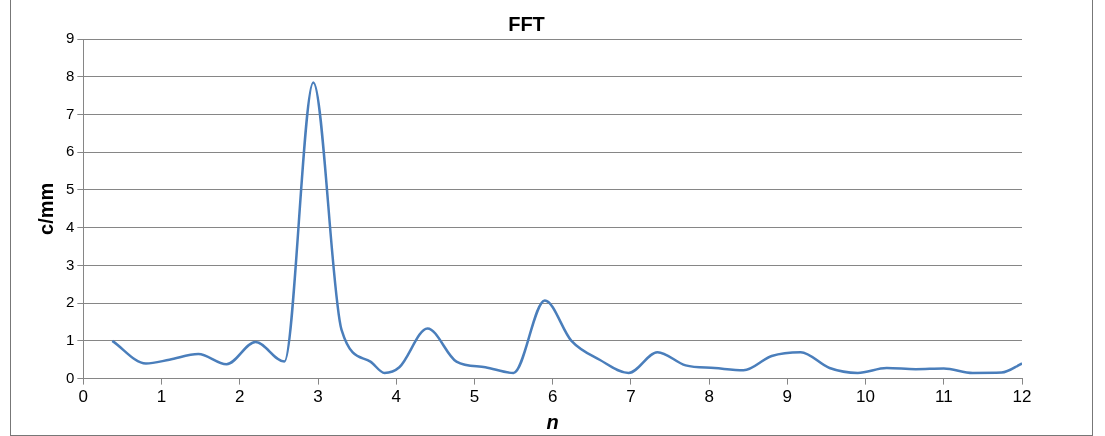 This screenshot has width=1105, height=436. What do you see at coordinates (70, 226) in the screenshot?
I see `y-tick-label: 4` at bounding box center [70, 226].